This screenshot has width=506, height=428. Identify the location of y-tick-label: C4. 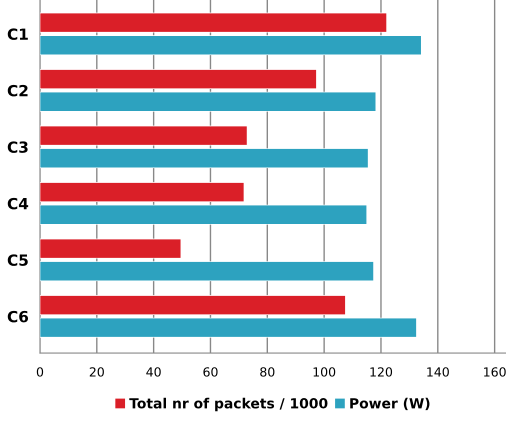
(18, 204).